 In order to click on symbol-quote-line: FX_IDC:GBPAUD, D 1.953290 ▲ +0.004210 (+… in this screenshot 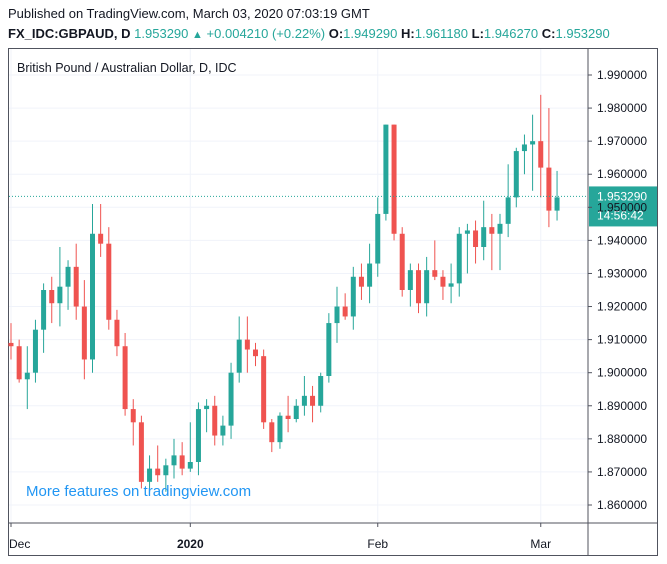, I will do `click(309, 33)`.